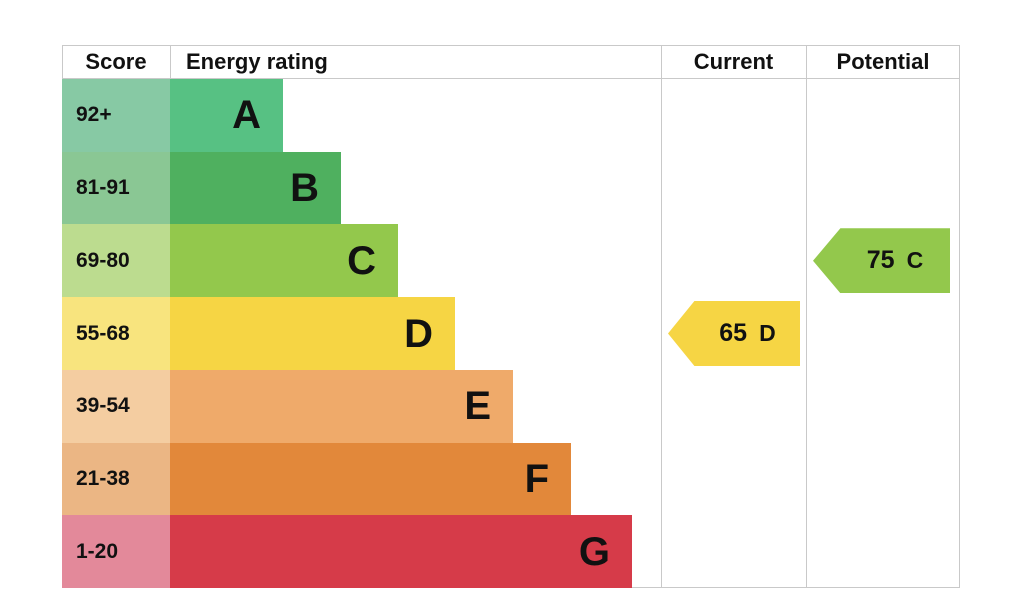 This screenshot has height=613, width=1024. I want to click on band-b-bar: B, so click(255, 188).